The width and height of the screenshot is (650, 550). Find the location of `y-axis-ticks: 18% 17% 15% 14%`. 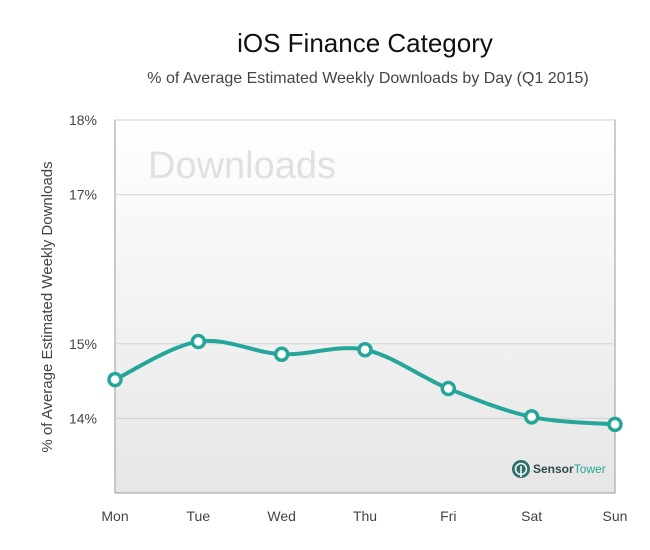

y-axis-ticks: 18% 17% 15% 14% is located at coordinates (83, 269).